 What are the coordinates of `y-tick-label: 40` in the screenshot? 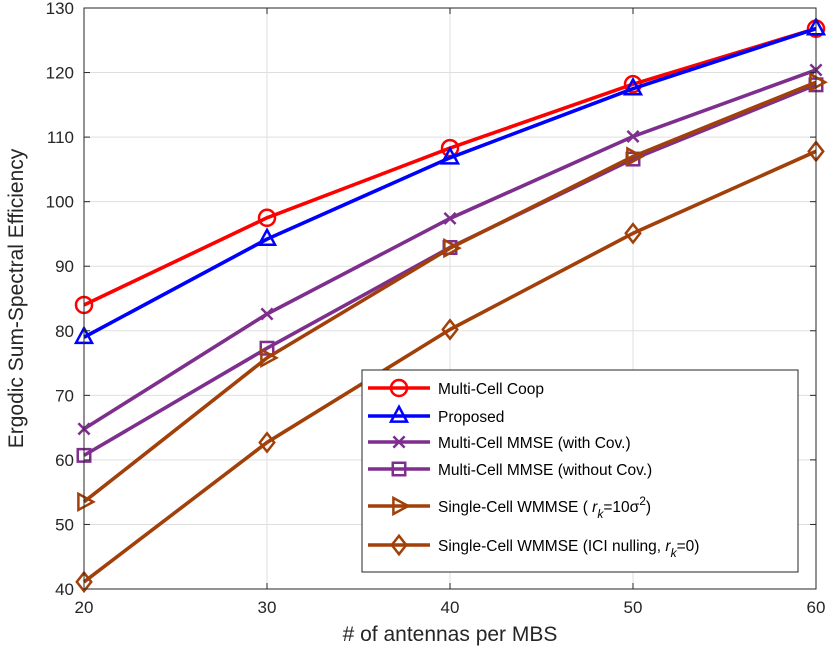 It's located at (64, 589).